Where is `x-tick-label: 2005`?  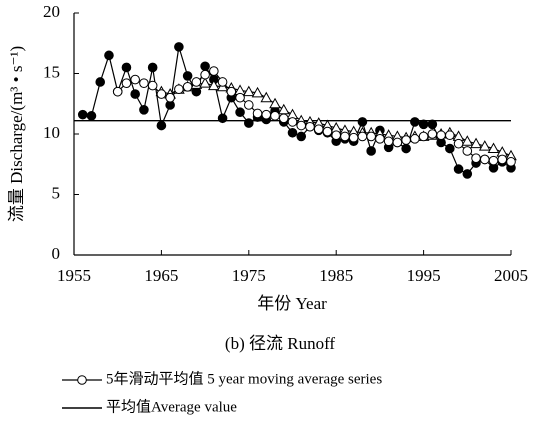
x-tick-label: 2005 is located at coordinates (511, 275).